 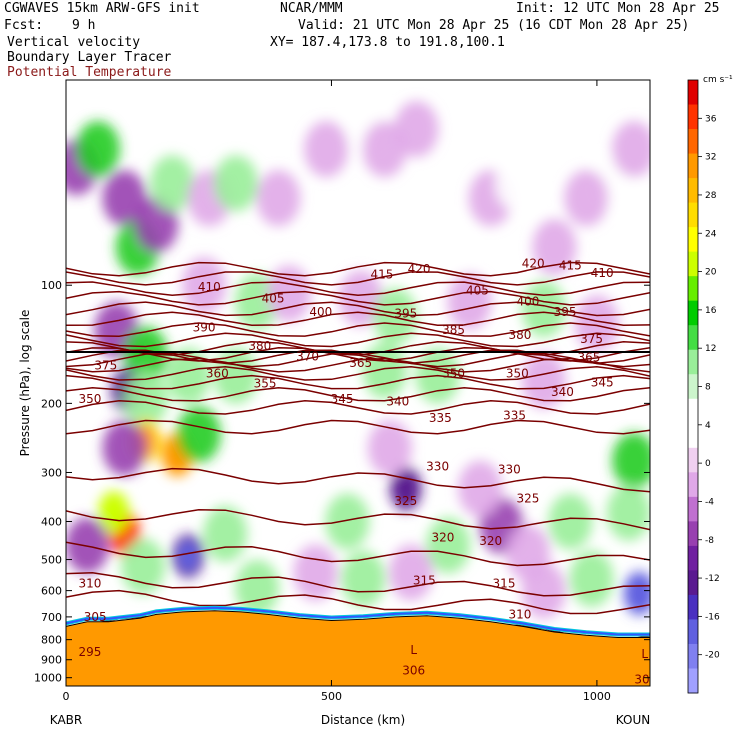 What do you see at coordinates (570, 265) in the screenshot?
I see `theta-label: 415` at bounding box center [570, 265].